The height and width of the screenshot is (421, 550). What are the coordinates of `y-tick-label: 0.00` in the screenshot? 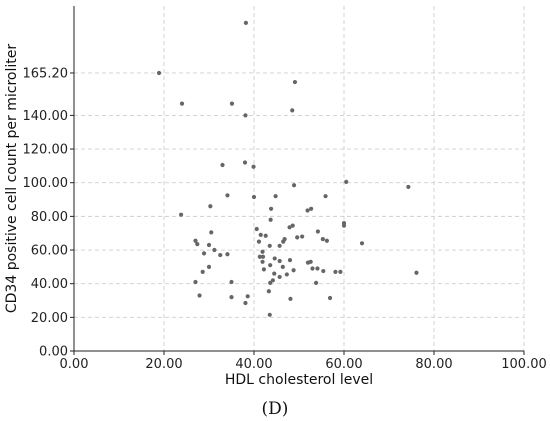 It's located at (53, 352).